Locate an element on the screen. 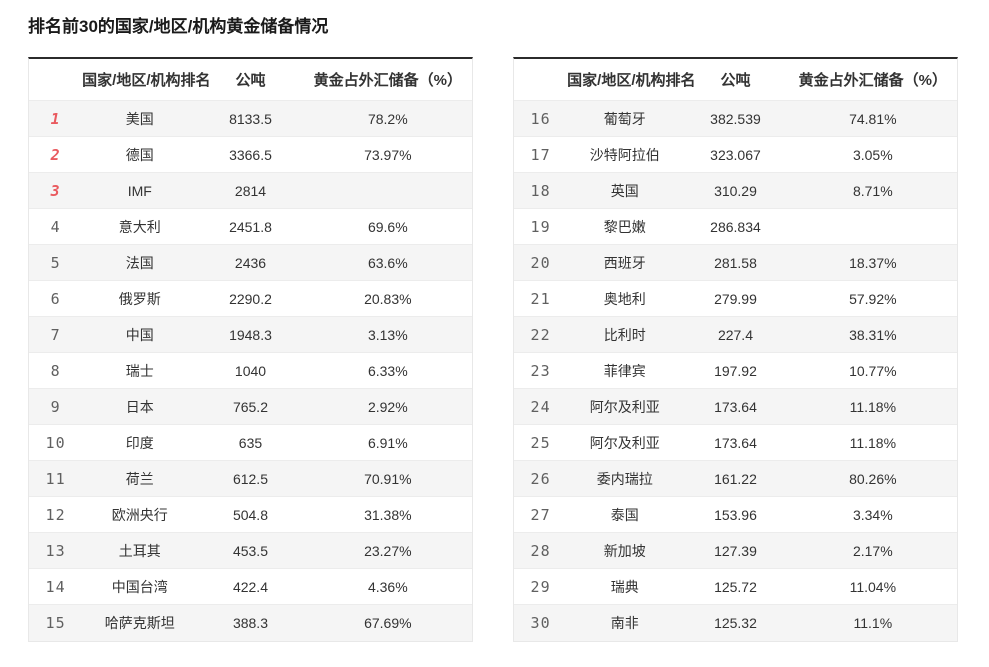 This screenshot has width=989, height=667. tons-cell: 635 is located at coordinates (250, 443).